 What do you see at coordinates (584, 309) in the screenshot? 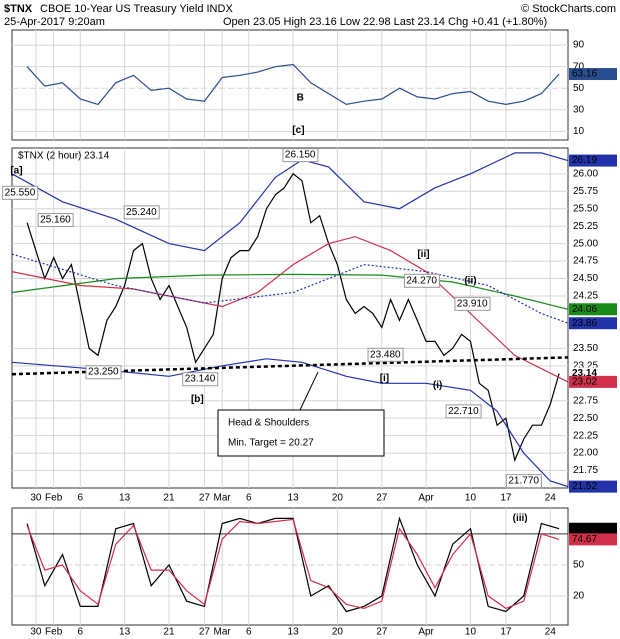
I see `last-value-label: 24.06` at bounding box center [584, 309].